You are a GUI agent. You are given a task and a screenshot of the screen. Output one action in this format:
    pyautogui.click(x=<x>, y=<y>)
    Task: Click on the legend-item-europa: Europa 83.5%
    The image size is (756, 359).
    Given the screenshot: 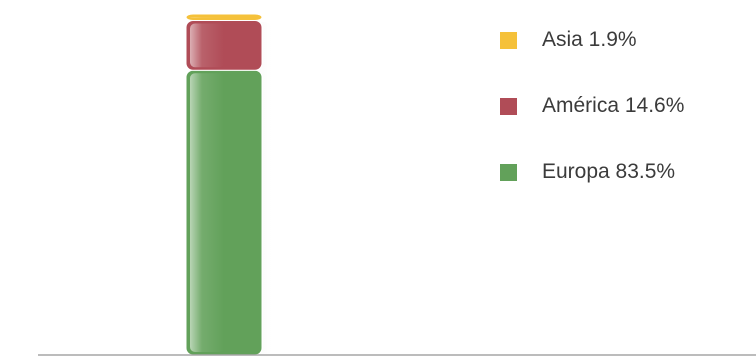 What is the action you would take?
    pyautogui.click(x=592, y=191)
    